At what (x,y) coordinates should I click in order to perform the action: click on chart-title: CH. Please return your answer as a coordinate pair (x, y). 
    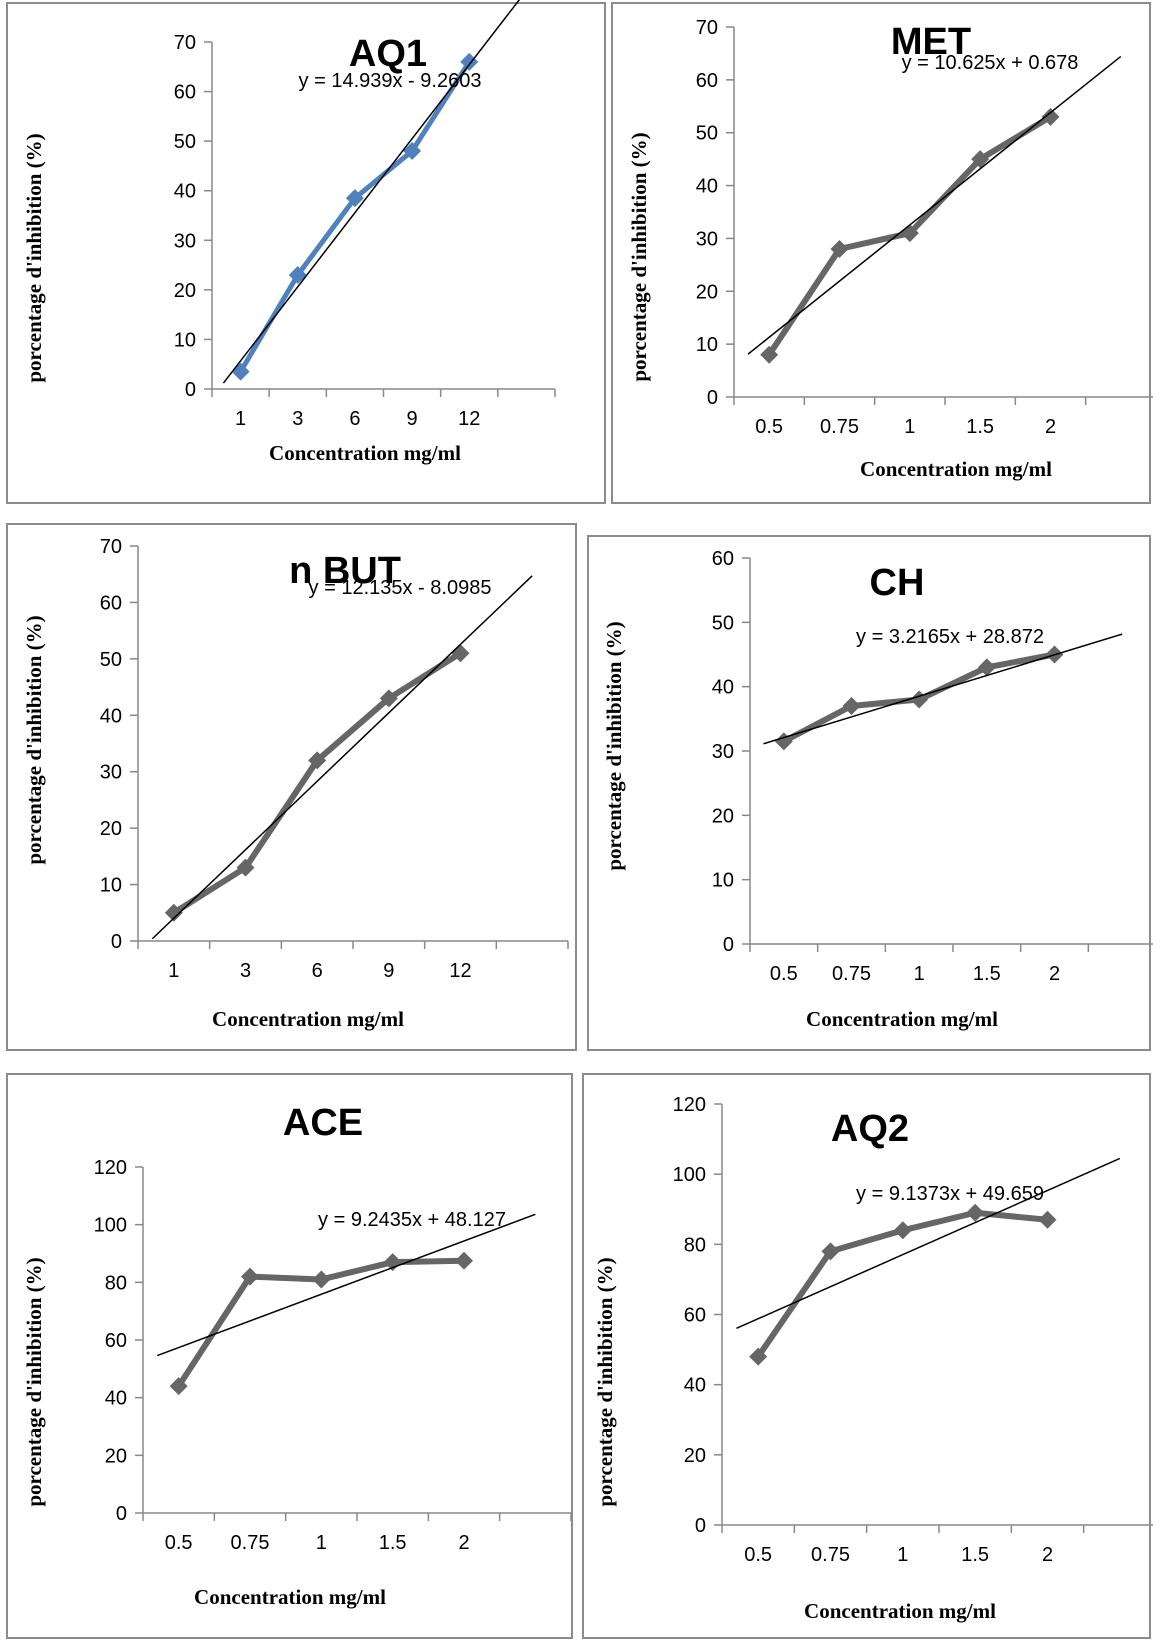
    Looking at the image, I should click on (897, 583).